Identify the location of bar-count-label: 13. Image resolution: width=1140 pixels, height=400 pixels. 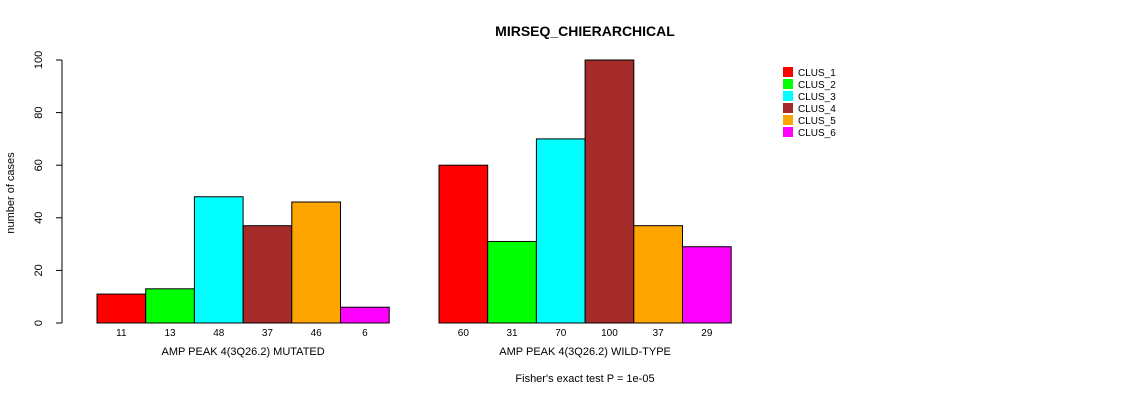
(170, 333).